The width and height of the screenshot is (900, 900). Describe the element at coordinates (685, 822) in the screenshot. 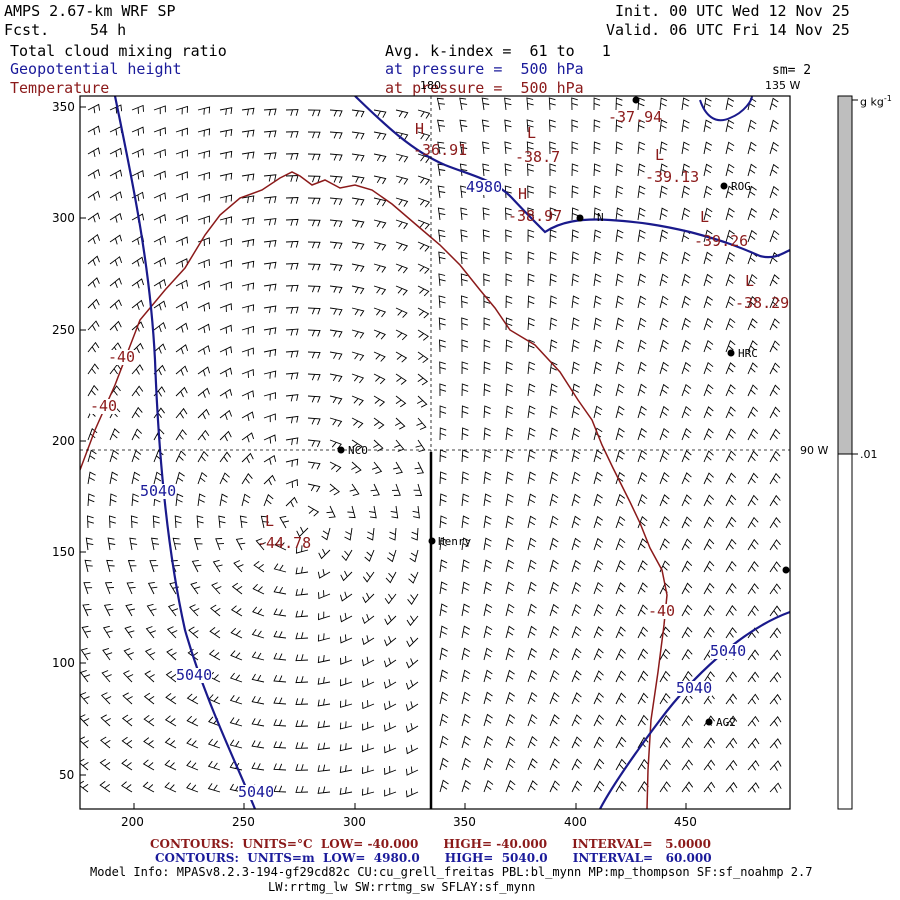

I see `x-tick: 450` at that location.